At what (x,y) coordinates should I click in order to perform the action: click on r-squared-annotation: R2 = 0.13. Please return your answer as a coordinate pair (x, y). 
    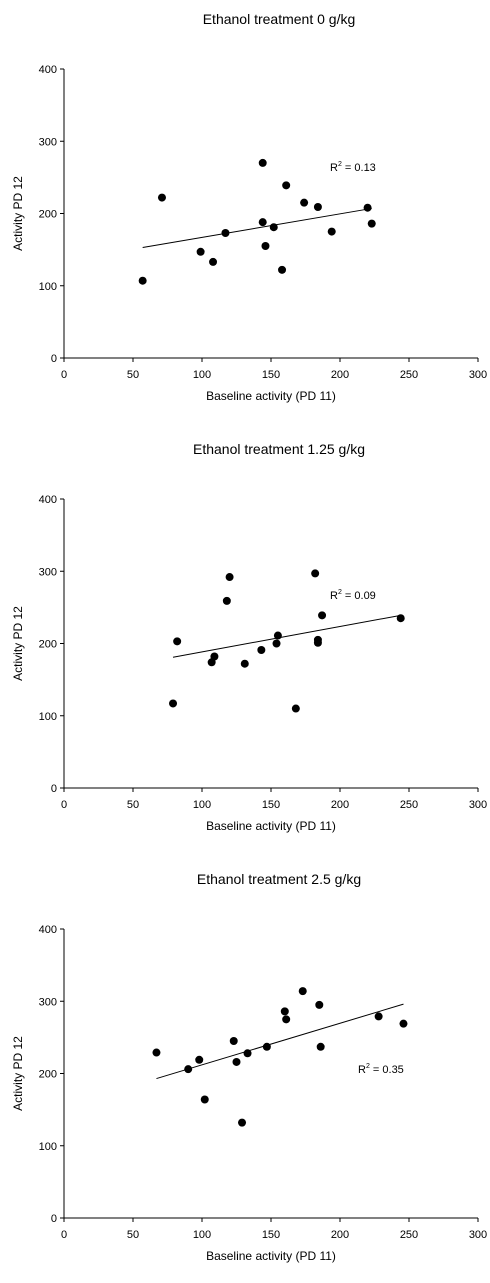
    Looking at the image, I should click on (353, 167).